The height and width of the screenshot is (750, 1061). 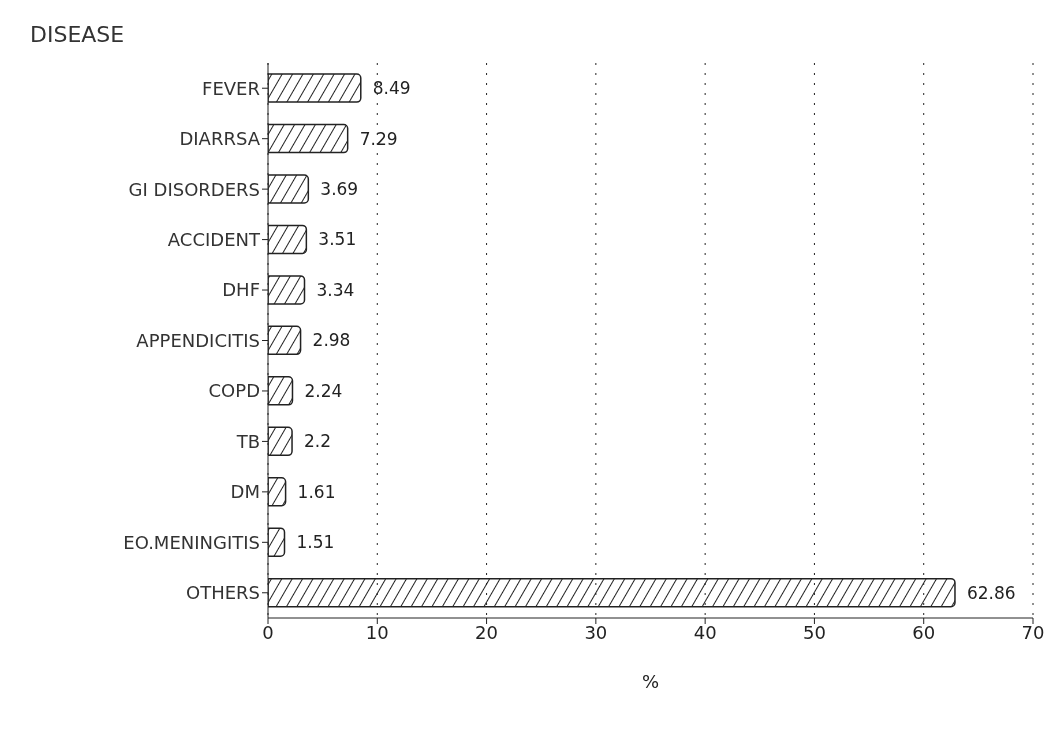 I want to click on y-tick-label: DIARRSA, so click(x=220, y=139).